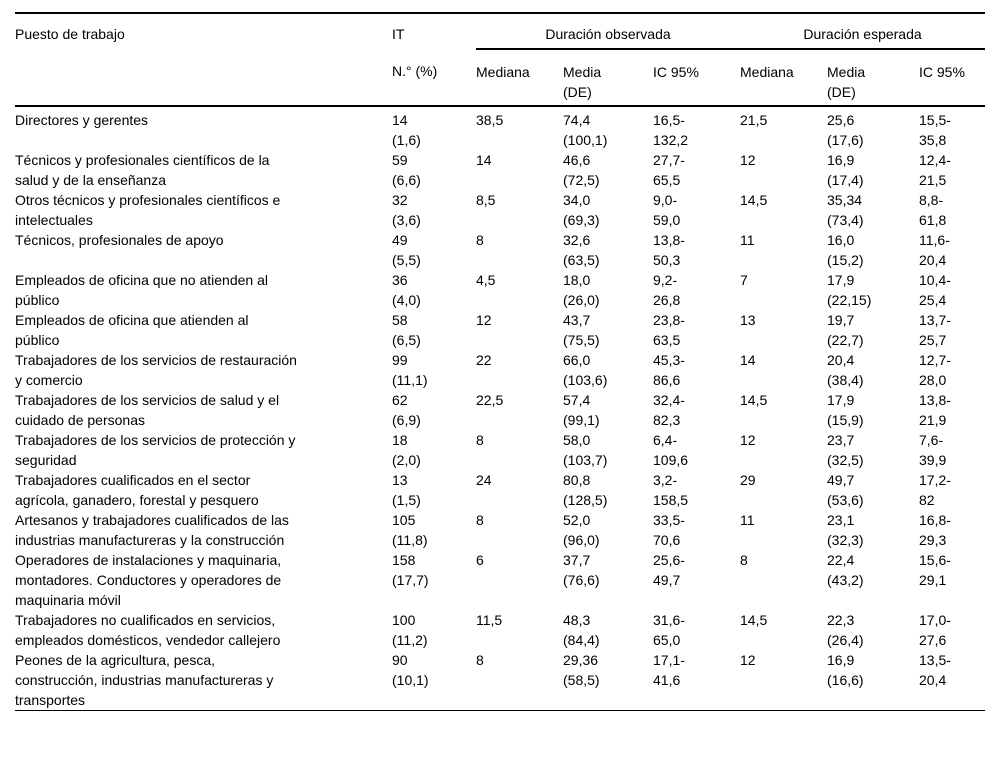 The height and width of the screenshot is (782, 1000). Describe the element at coordinates (935, 530) in the screenshot. I see `cell-esp-ic95: 16,8- 29,3` at that location.